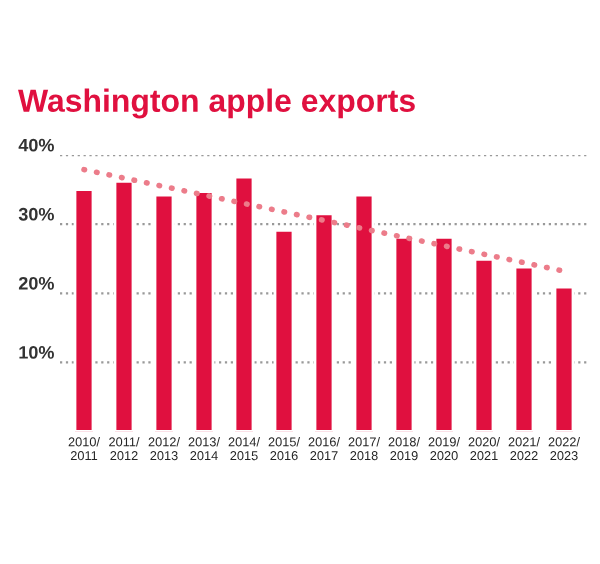  Describe the element at coordinates (36, 214) in the screenshot. I see `y-tick-label: 30%` at that location.